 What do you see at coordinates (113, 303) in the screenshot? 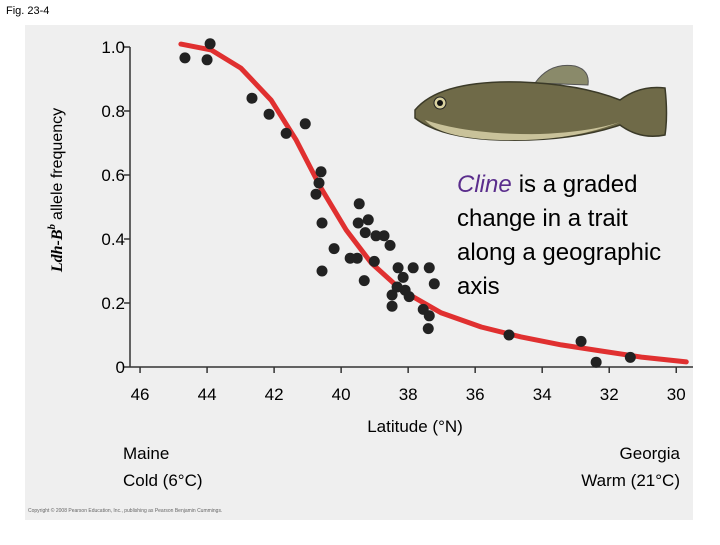
I see `y-tick-label: 0.2` at bounding box center [113, 303].